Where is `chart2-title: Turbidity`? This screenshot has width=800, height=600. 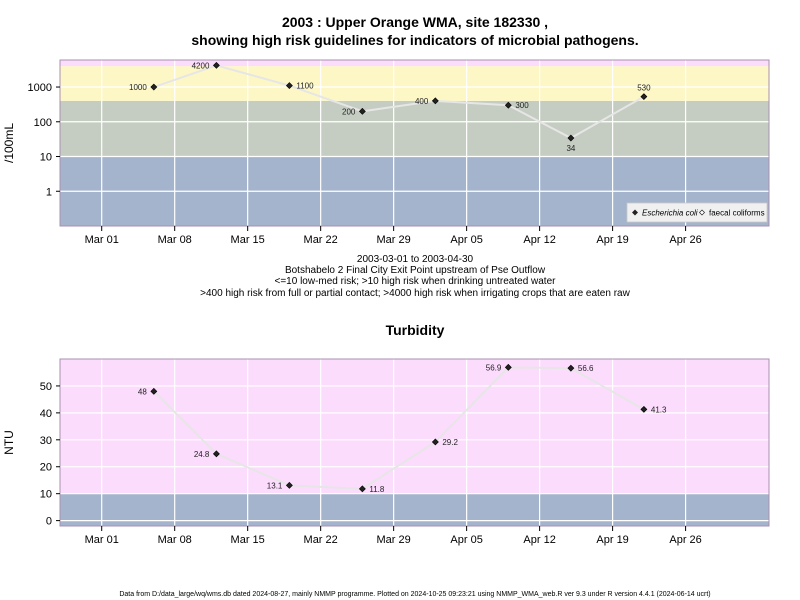 chart2-title: Turbidity is located at coordinates (415, 330).